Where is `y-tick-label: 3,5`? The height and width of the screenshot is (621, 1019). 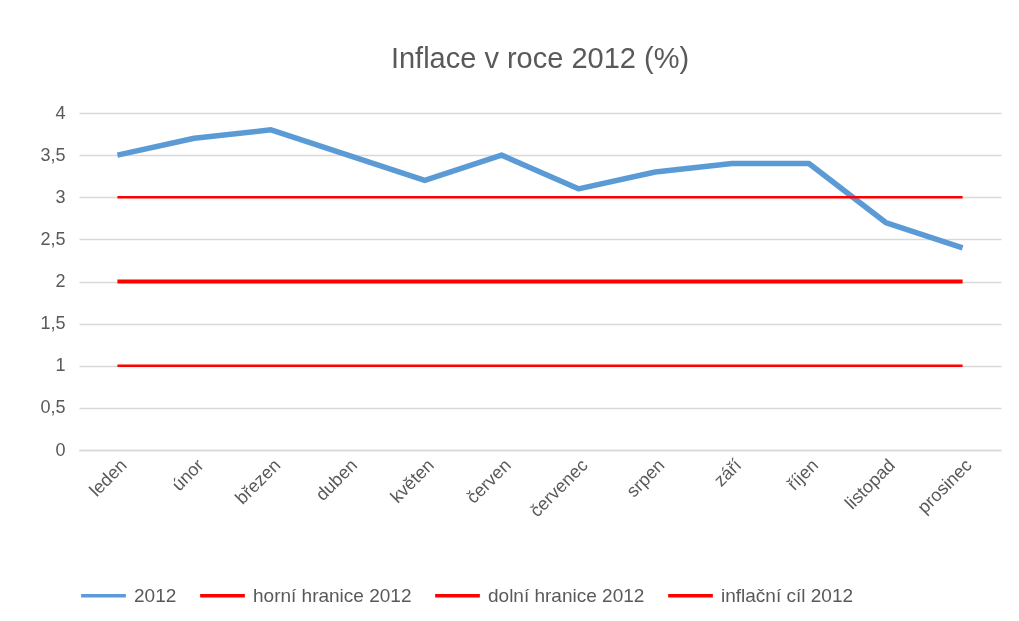 y-tick-label: 3,5 is located at coordinates (53, 154).